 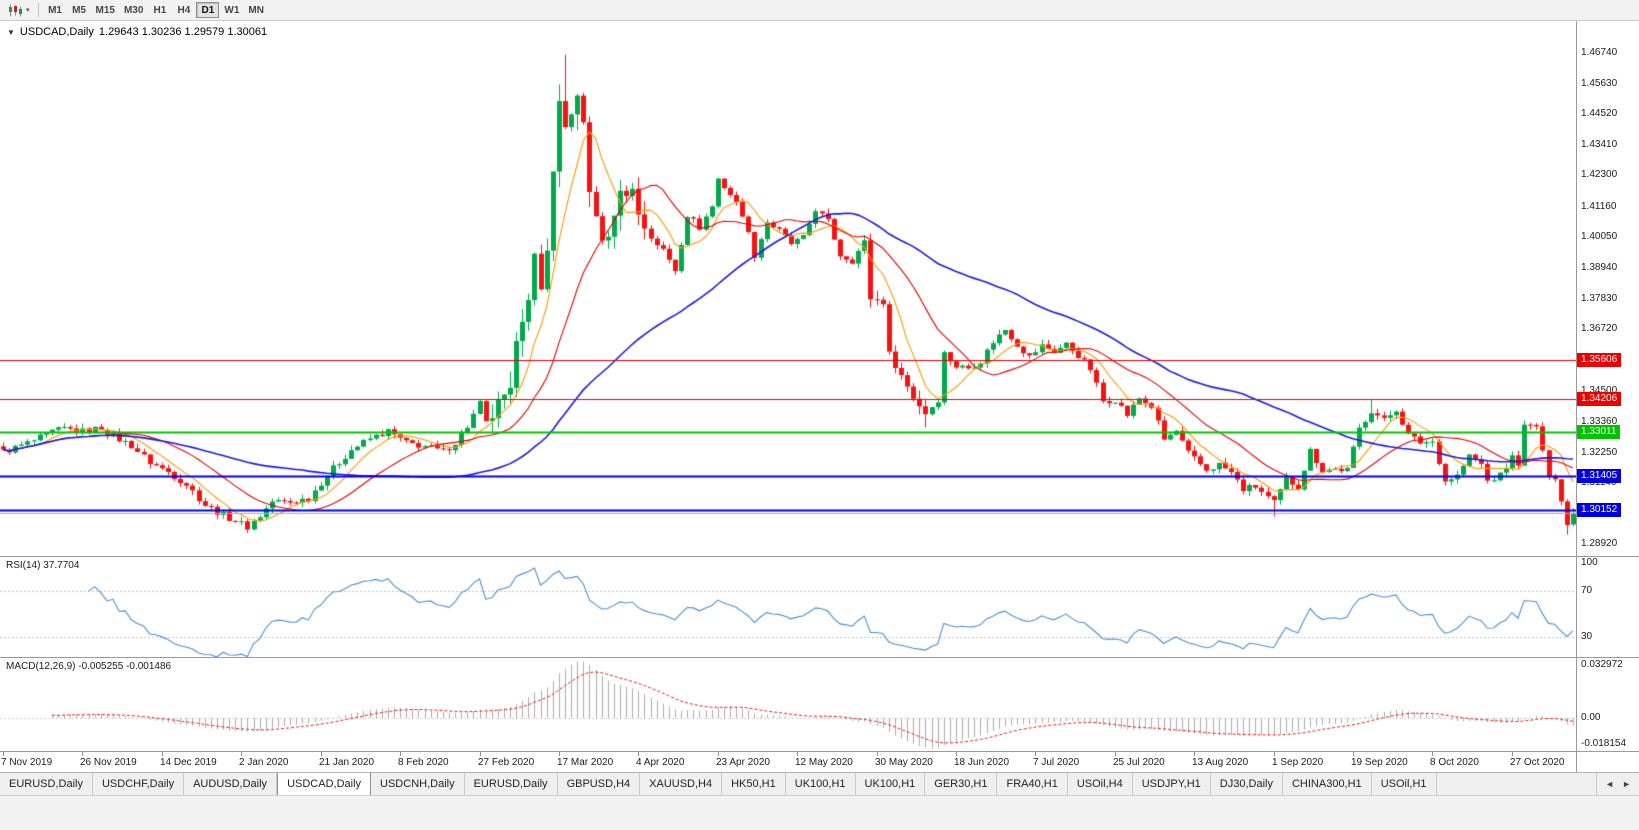 What do you see at coordinates (347, 762) in the screenshot?
I see `date-label: 21 Jan 2020` at bounding box center [347, 762].